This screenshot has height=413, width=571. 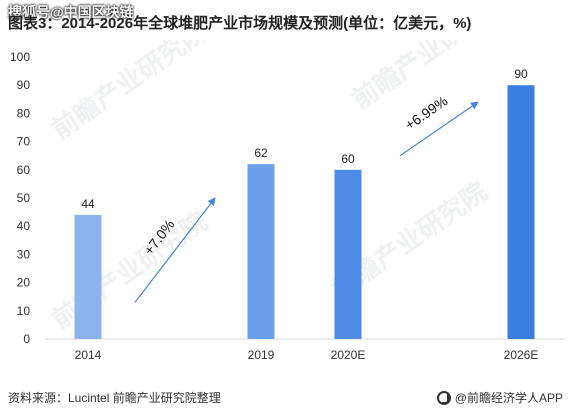 What do you see at coordinates (24, 254) in the screenshot?
I see `y-tick-label: 30` at bounding box center [24, 254].